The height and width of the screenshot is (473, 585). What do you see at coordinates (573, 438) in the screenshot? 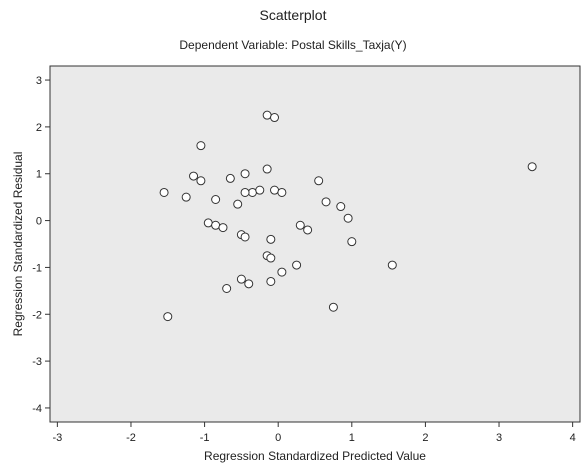
I see `x-tick-label: 4` at bounding box center [573, 438].